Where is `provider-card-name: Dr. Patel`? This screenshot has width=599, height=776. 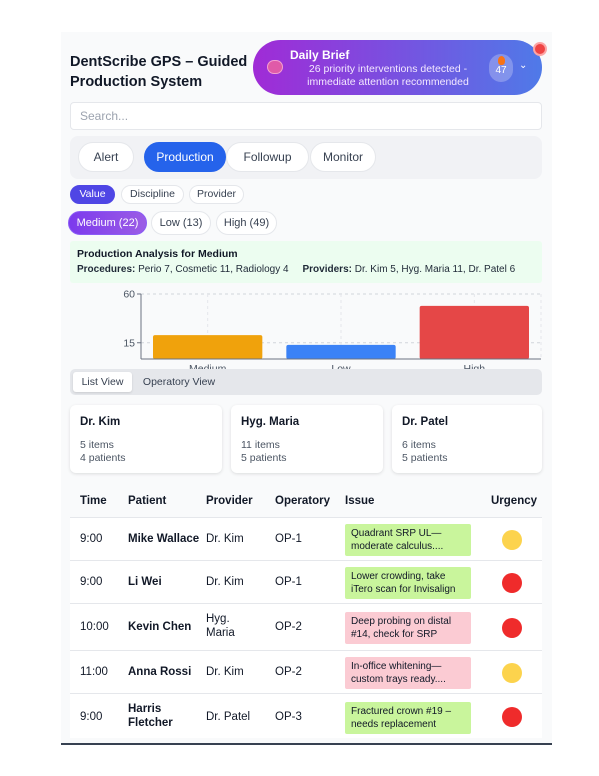
provider-card-name: Dr. Patel is located at coordinates (425, 422).